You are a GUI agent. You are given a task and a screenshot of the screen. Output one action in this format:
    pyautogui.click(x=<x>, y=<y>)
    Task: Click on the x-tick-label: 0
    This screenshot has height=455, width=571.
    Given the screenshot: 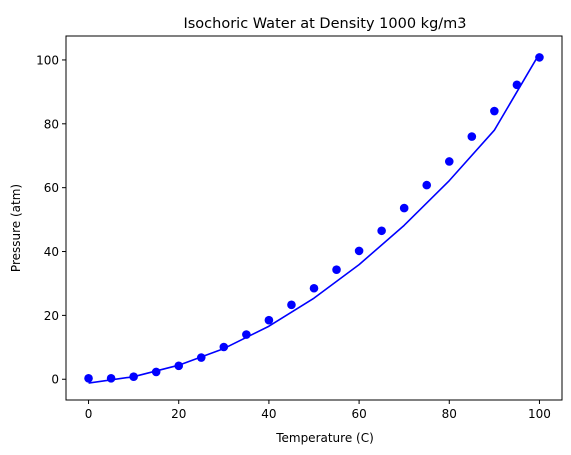 What is the action you would take?
    pyautogui.click(x=89, y=414)
    